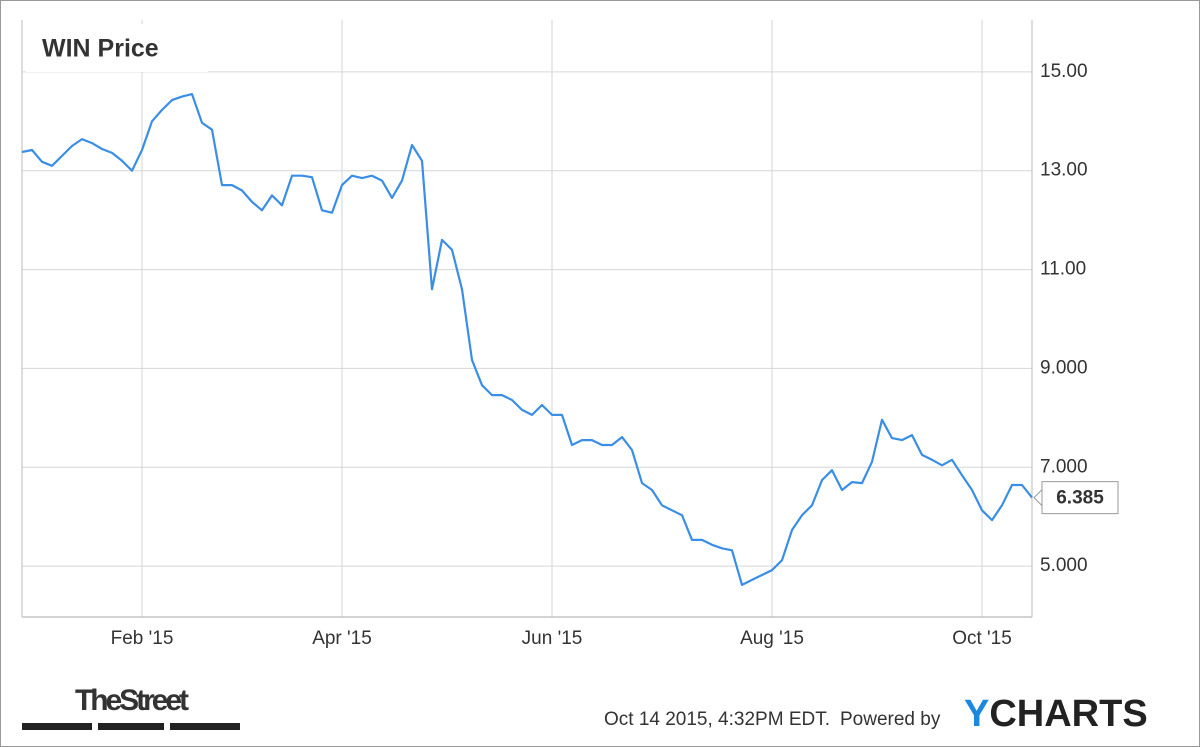 Image resolution: width=1200 pixels, height=747 pixels. I want to click on x-tick-label: Jun '15, so click(552, 638).